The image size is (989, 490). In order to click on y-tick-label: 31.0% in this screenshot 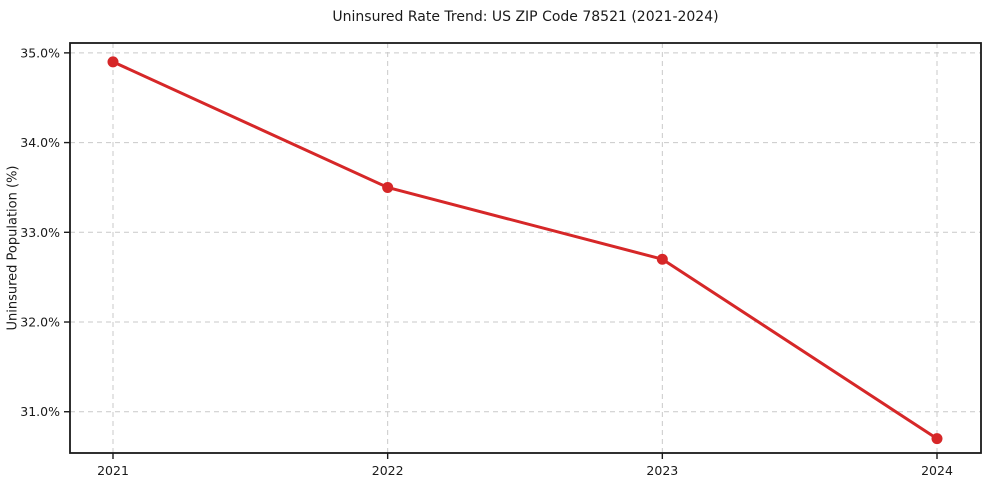, I will do `click(40, 411)`.